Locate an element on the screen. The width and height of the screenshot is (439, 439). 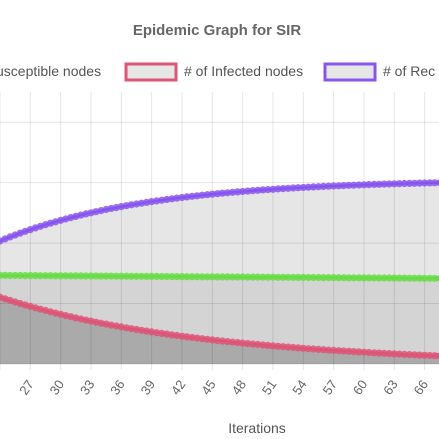
x-tick-label: 42 is located at coordinates (178, 387).